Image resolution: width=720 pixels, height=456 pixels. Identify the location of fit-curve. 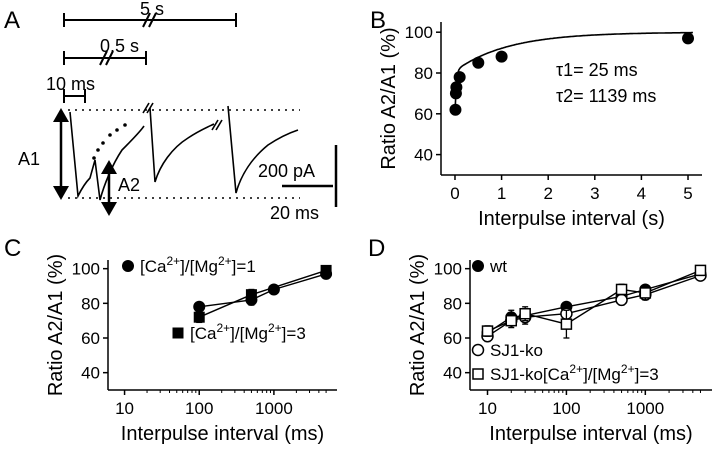
(573, 69).